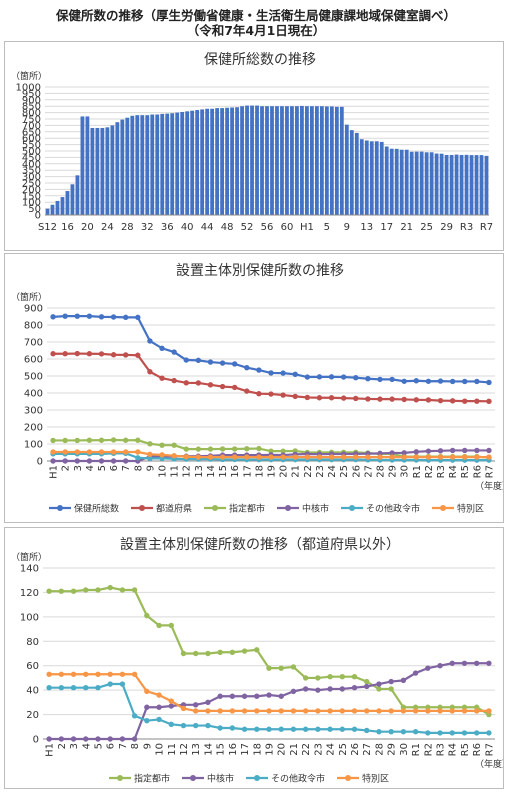 This screenshot has width=512, height=799. I want to click on y-tick-label: 140, so click(29, 569).